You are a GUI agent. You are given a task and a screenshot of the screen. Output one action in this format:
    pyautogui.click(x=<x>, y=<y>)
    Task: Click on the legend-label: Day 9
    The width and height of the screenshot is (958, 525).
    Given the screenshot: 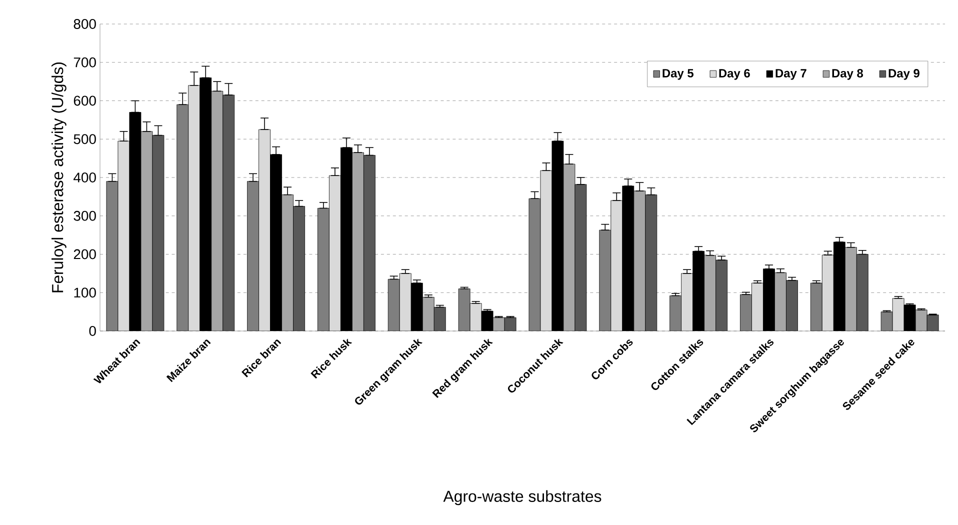 What is the action you would take?
    pyautogui.click(x=904, y=74)
    